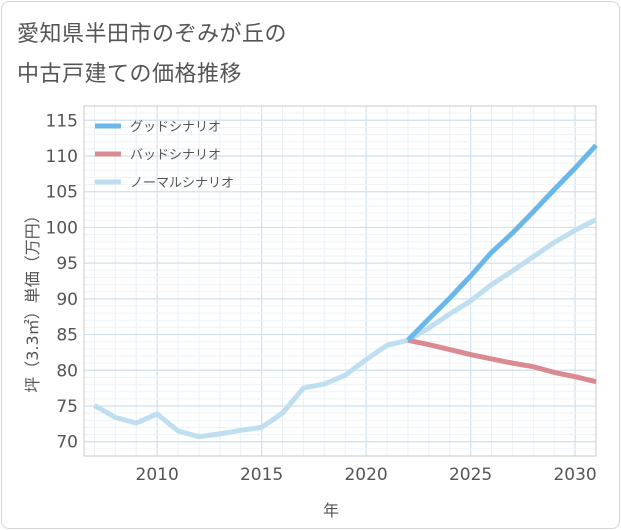  What do you see at coordinates (175, 155) in the screenshot?
I see `legend-label-2: バッドシナリオ` at bounding box center [175, 155].